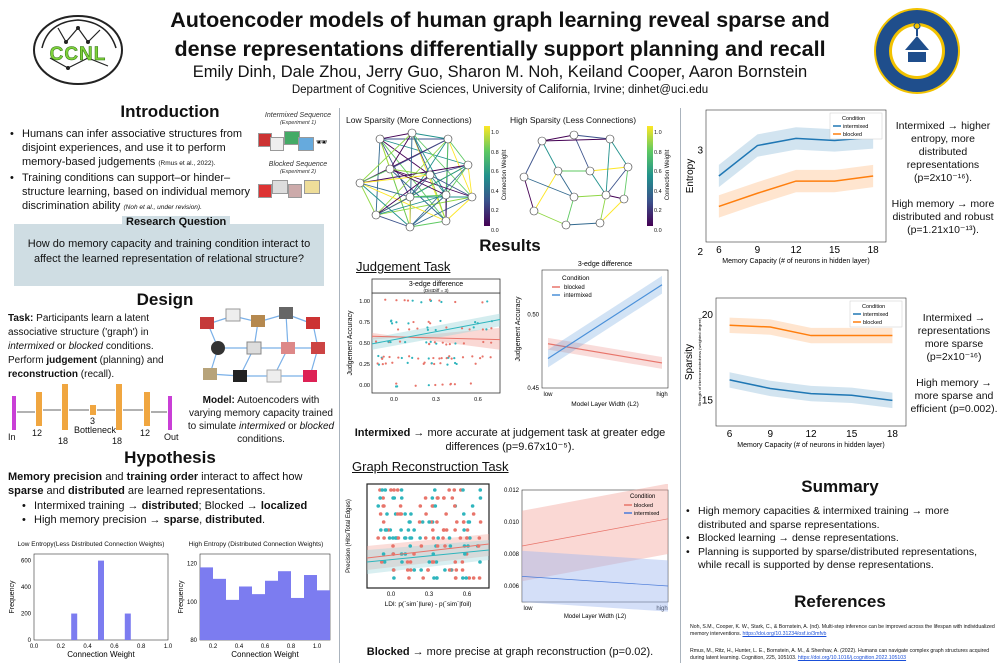  I want to click on entropy-xtick: 18, so click(874, 250).